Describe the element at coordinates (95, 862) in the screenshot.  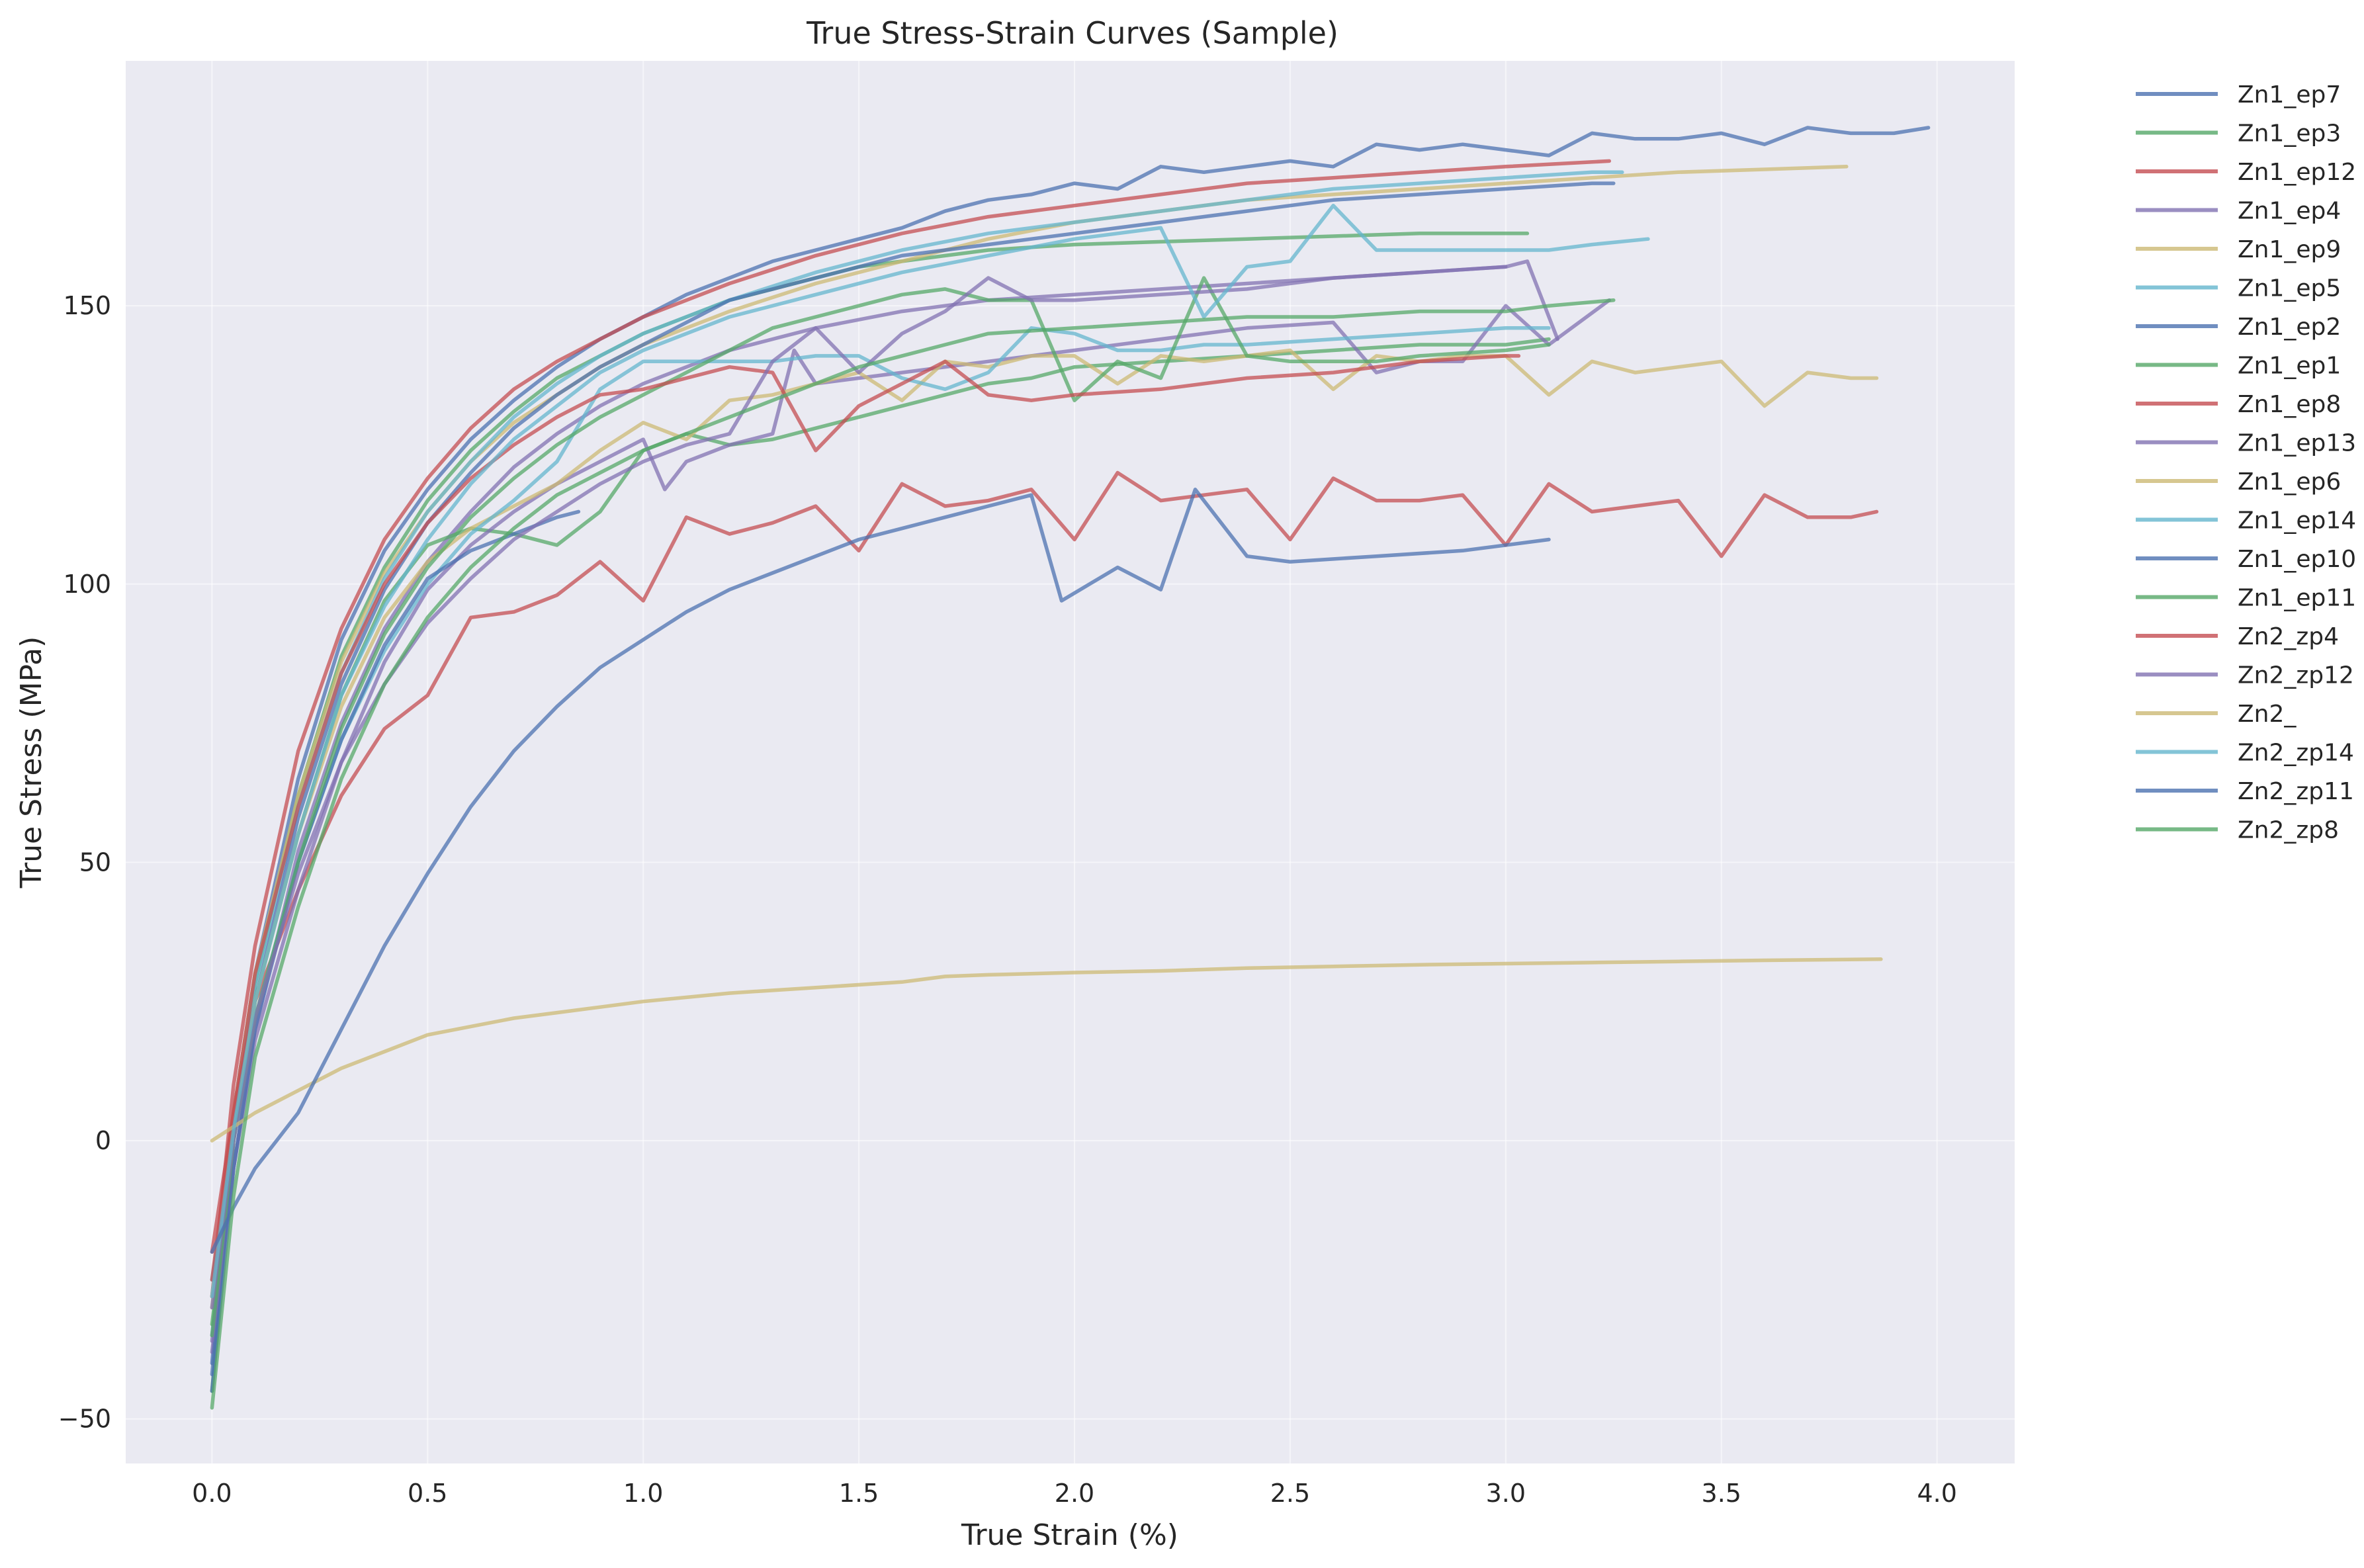
I see `y-tick-label: 50` at that location.